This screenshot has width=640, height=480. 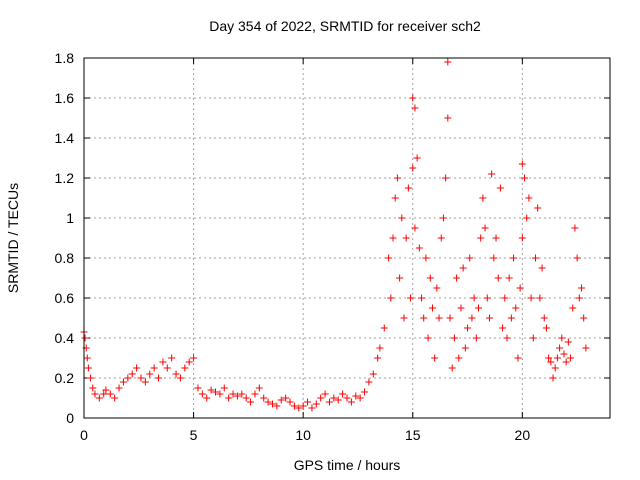 What do you see at coordinates (65, 138) in the screenshot?
I see `y-tick-label: 1.4` at bounding box center [65, 138].